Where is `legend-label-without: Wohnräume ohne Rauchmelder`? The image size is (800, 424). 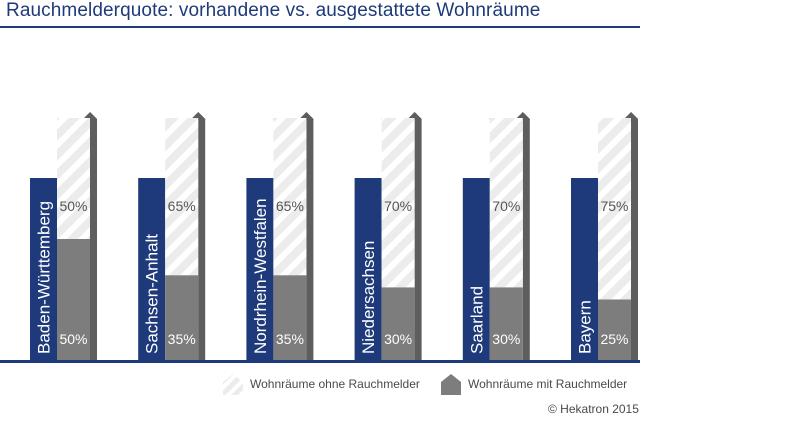 legend-label-without: Wohnräume ohne Rauchmelder is located at coordinates (335, 384).